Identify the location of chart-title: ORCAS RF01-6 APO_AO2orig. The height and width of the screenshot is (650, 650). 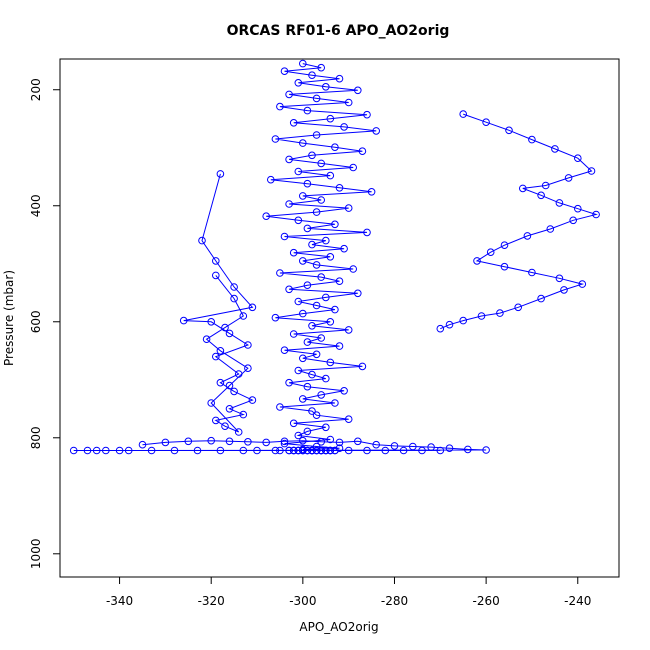
(338, 31).